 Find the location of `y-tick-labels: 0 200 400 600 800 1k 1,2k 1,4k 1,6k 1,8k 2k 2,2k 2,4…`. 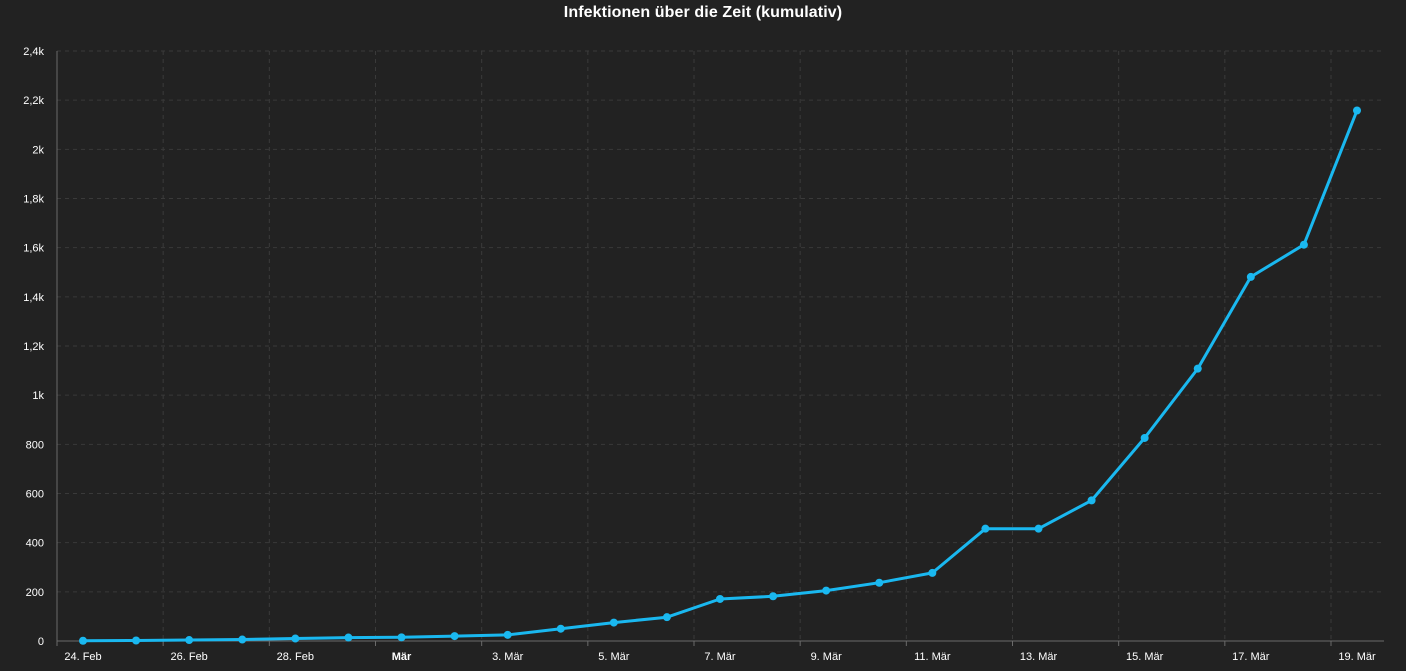

y-tick-labels: 0 200 400 600 800 1k 1,2k 1,4k 1,6k 1,8k 2k 2,2k 2,4… is located at coordinates (33, 347).